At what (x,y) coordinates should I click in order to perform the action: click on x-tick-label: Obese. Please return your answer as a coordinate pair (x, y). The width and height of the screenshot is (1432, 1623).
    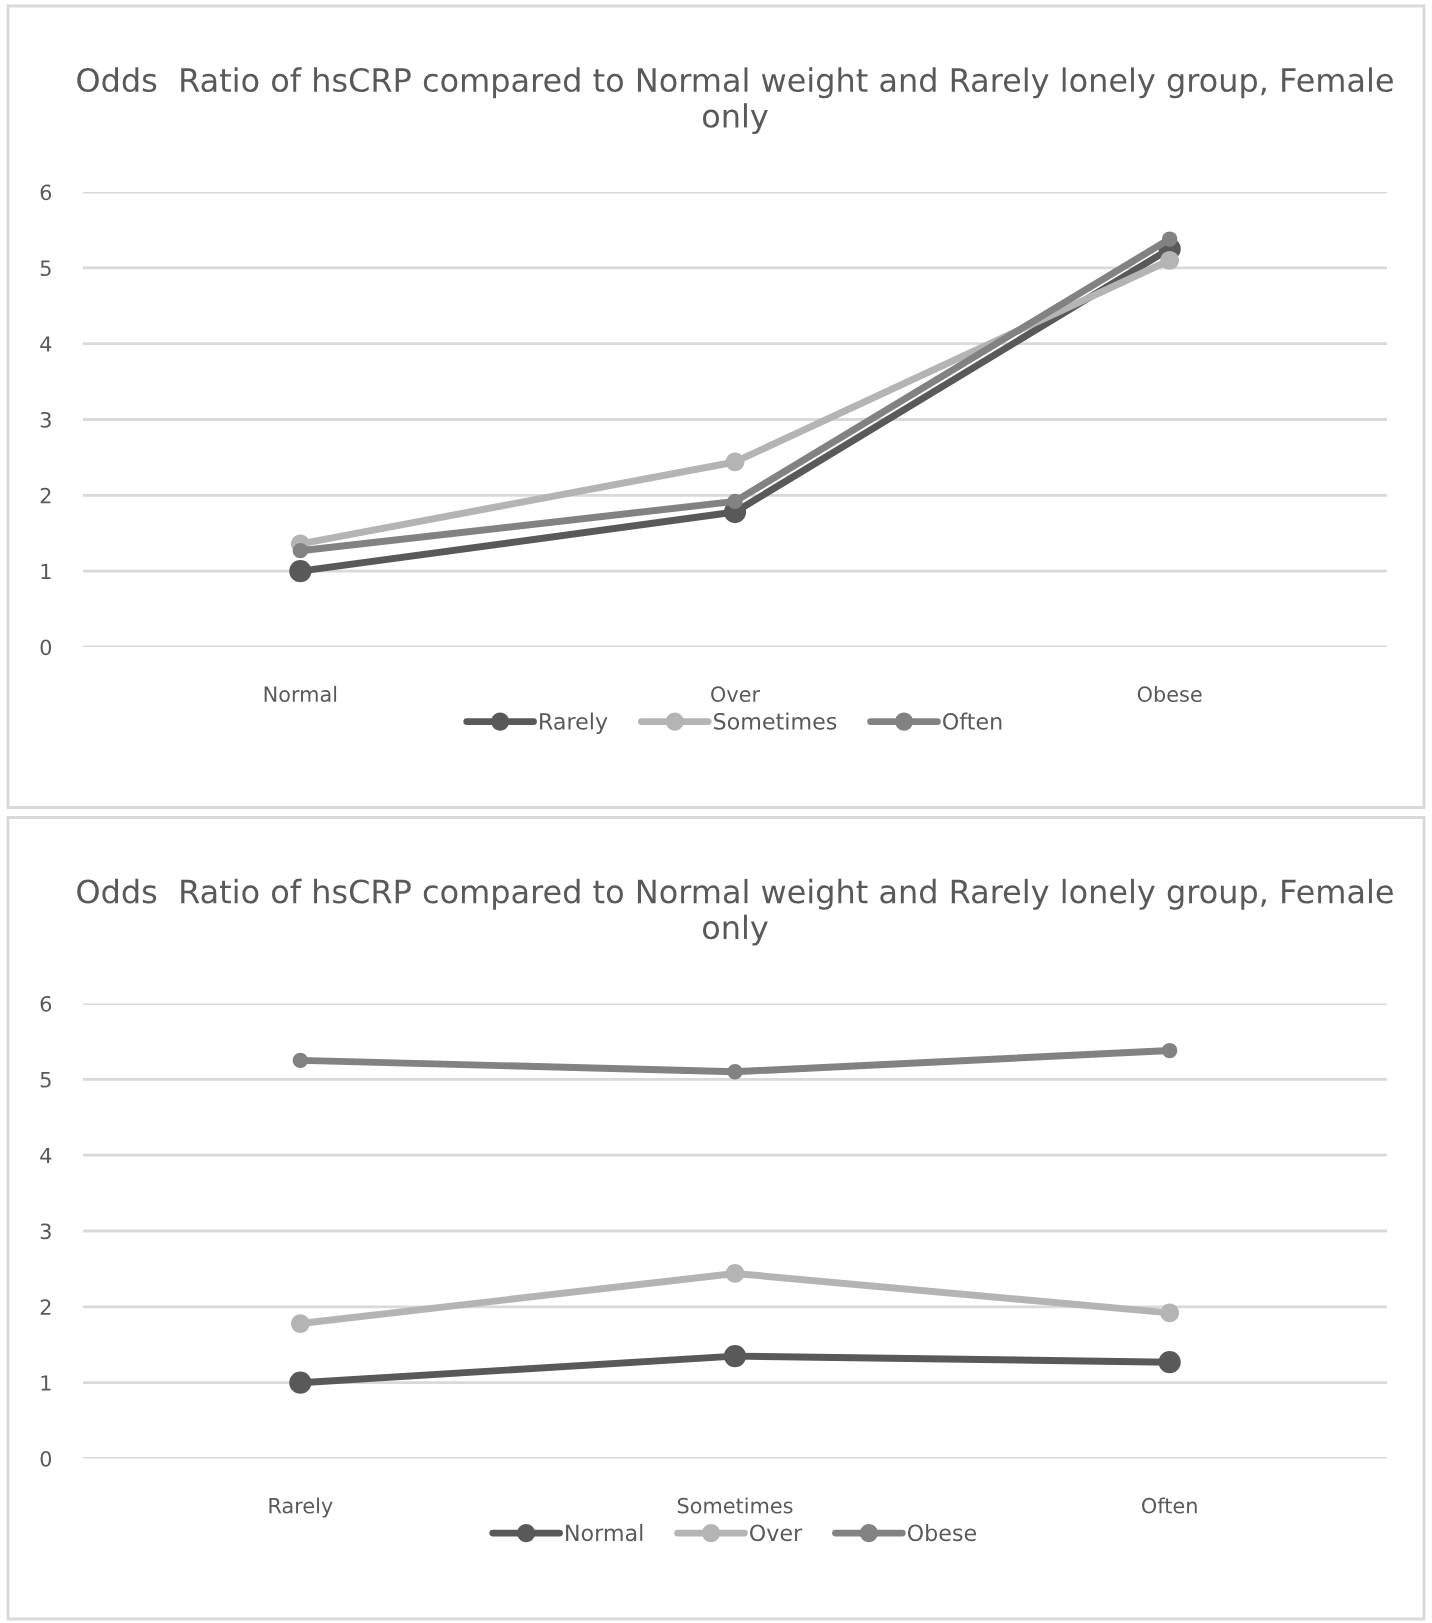
    Looking at the image, I should click on (1169, 694).